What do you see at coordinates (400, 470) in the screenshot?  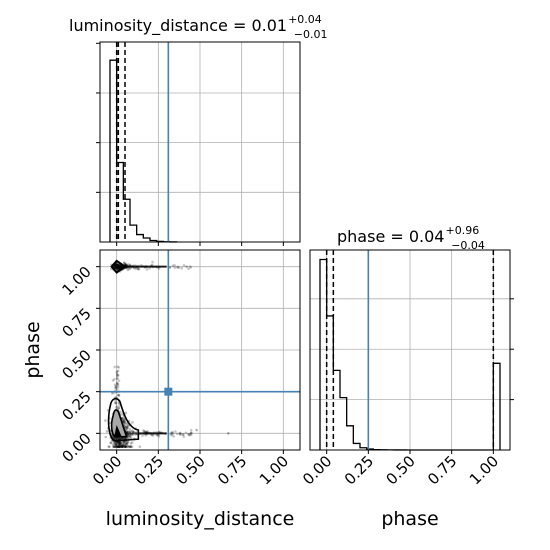 I see `x-tick-label-2: 0.50` at bounding box center [400, 470].